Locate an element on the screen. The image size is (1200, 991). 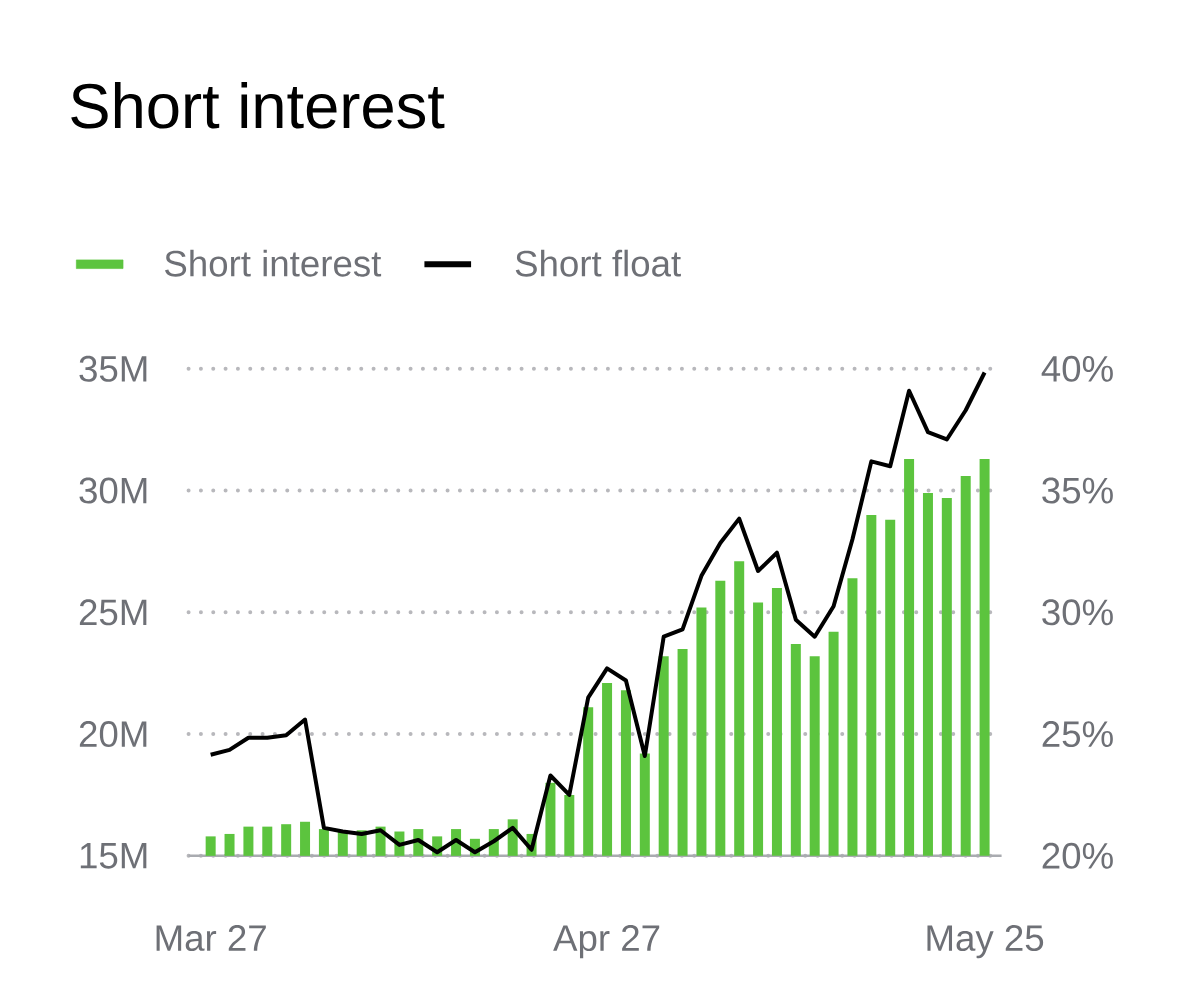
legend-label: Short float is located at coordinates (598, 263).